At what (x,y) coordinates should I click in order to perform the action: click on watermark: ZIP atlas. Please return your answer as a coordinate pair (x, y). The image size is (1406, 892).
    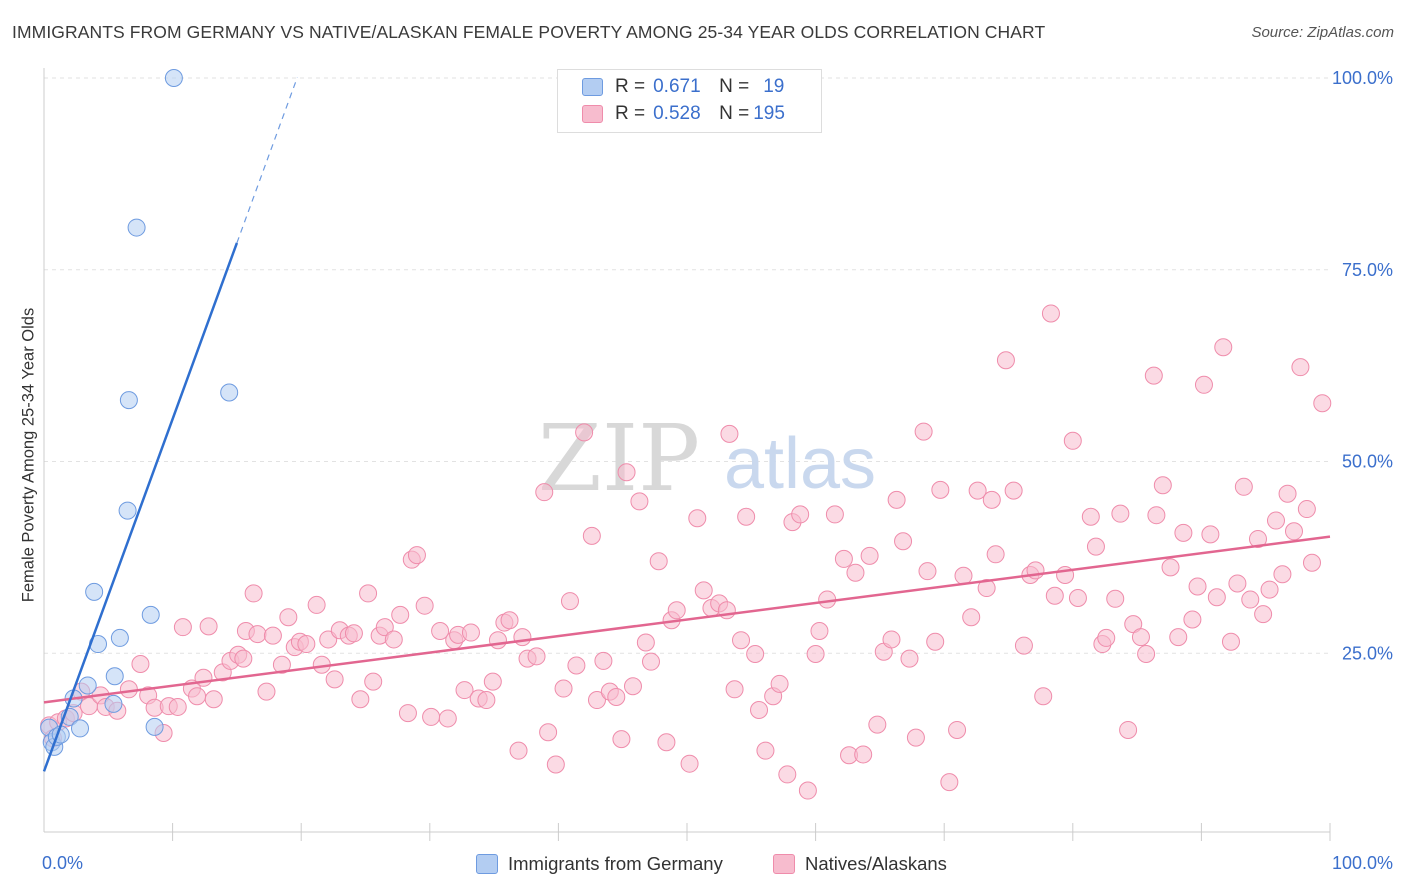
    Looking at the image, I should click on (707, 458).